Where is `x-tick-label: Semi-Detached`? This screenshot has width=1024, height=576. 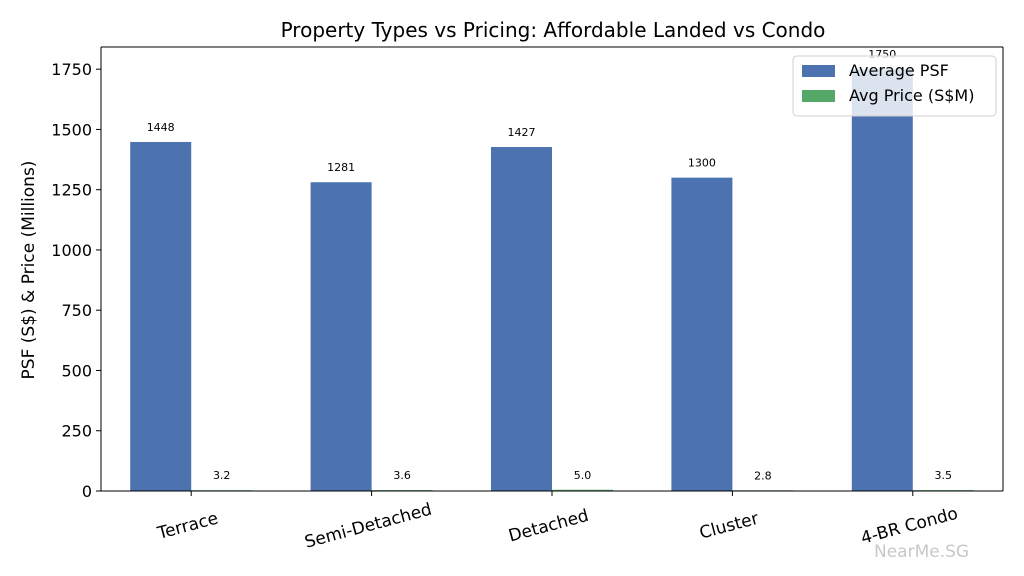 x-tick-label: Semi-Detached is located at coordinates (368, 526).